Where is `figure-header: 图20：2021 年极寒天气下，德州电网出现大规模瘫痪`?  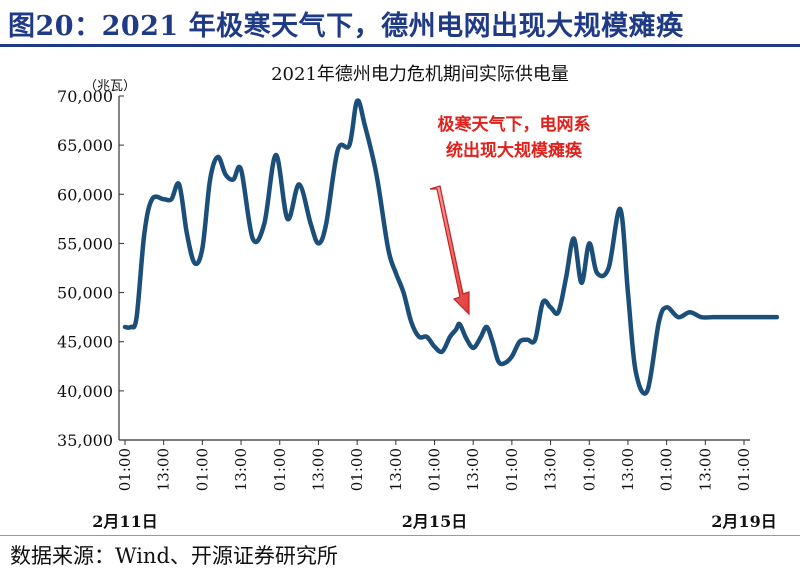
figure-header: 图20：2021 年极寒天气下，德州电网出现大规模瘫痪 is located at coordinates (400, 23).